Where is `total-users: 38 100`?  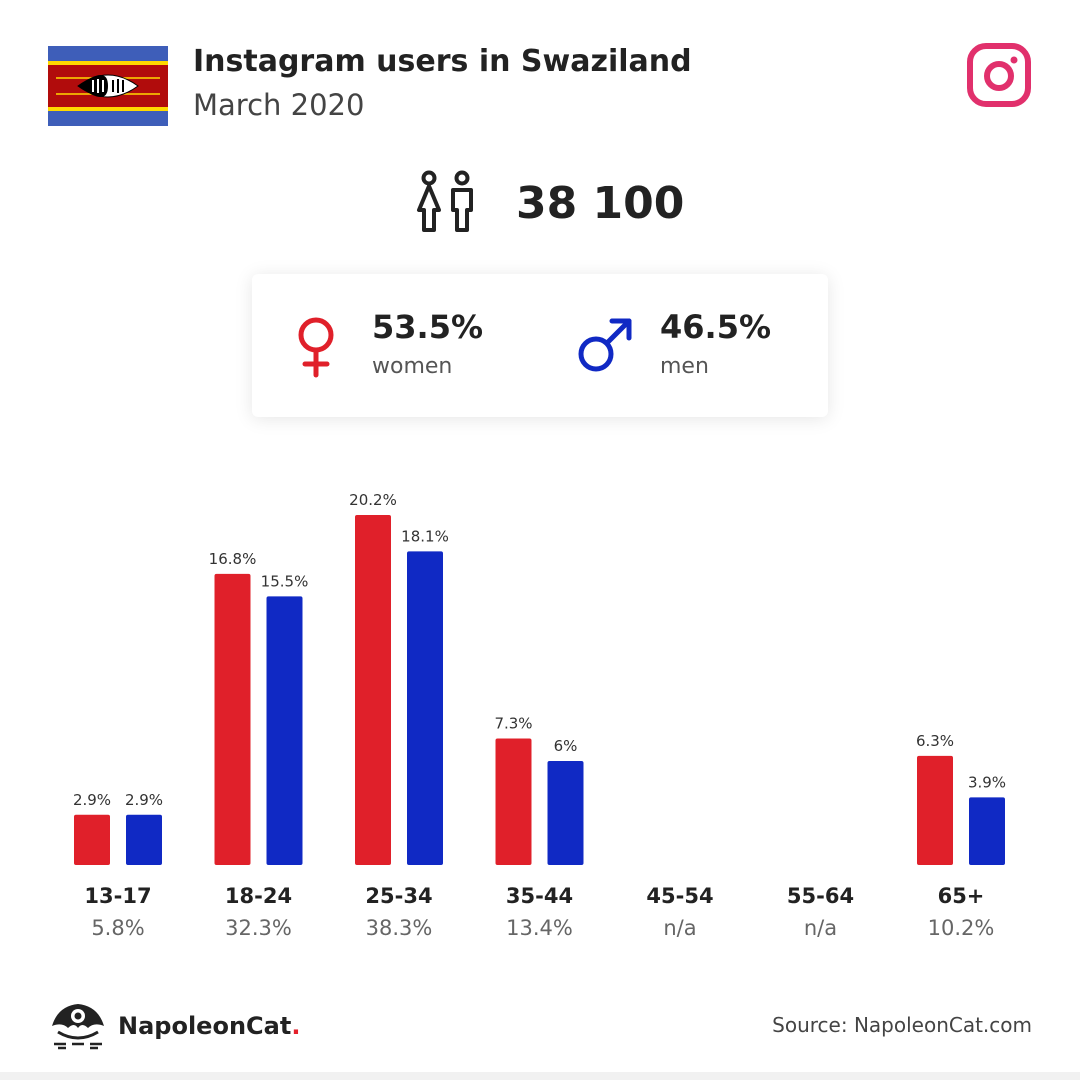 total-users: 38 100 is located at coordinates (547, 203).